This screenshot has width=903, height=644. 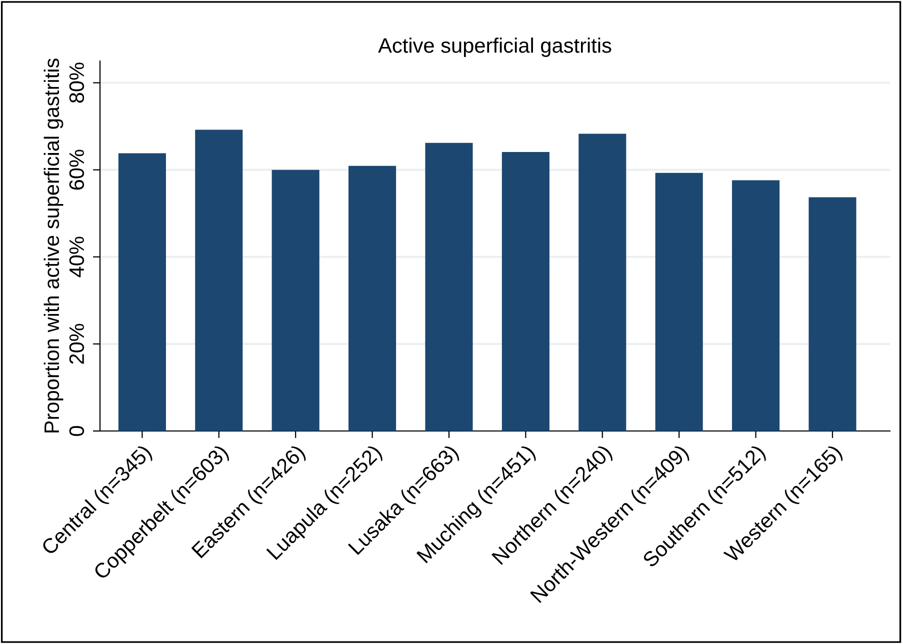 What do you see at coordinates (76, 257) in the screenshot?
I see `y-tick-label: 40%` at bounding box center [76, 257].